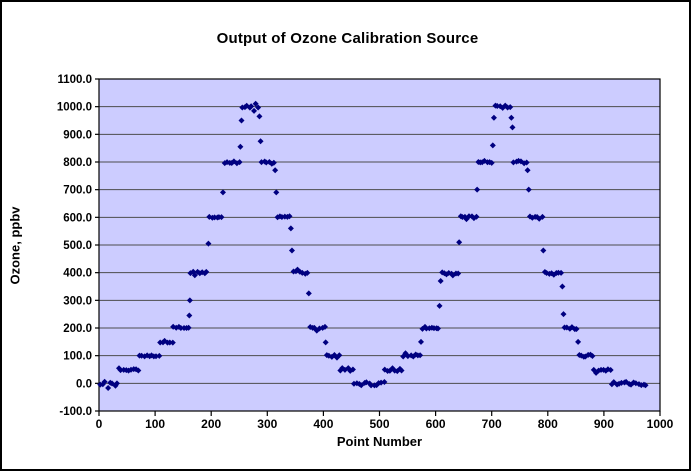 Image resolution: width=691 pixels, height=471 pixels. I want to click on x-tick-label: 1000, so click(660, 424).